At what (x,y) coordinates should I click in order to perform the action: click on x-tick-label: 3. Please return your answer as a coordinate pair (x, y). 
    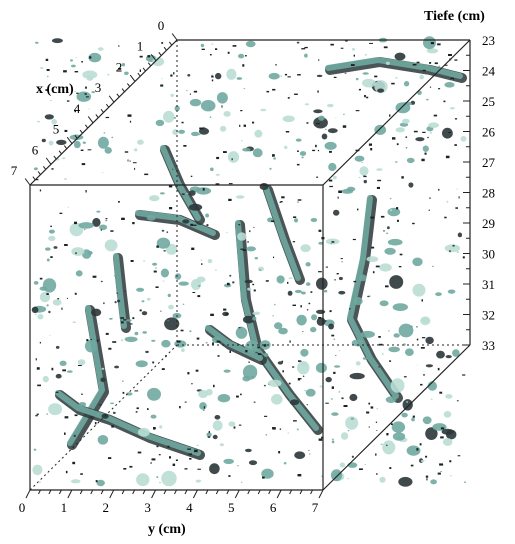
    Looking at the image, I should click on (98, 87).